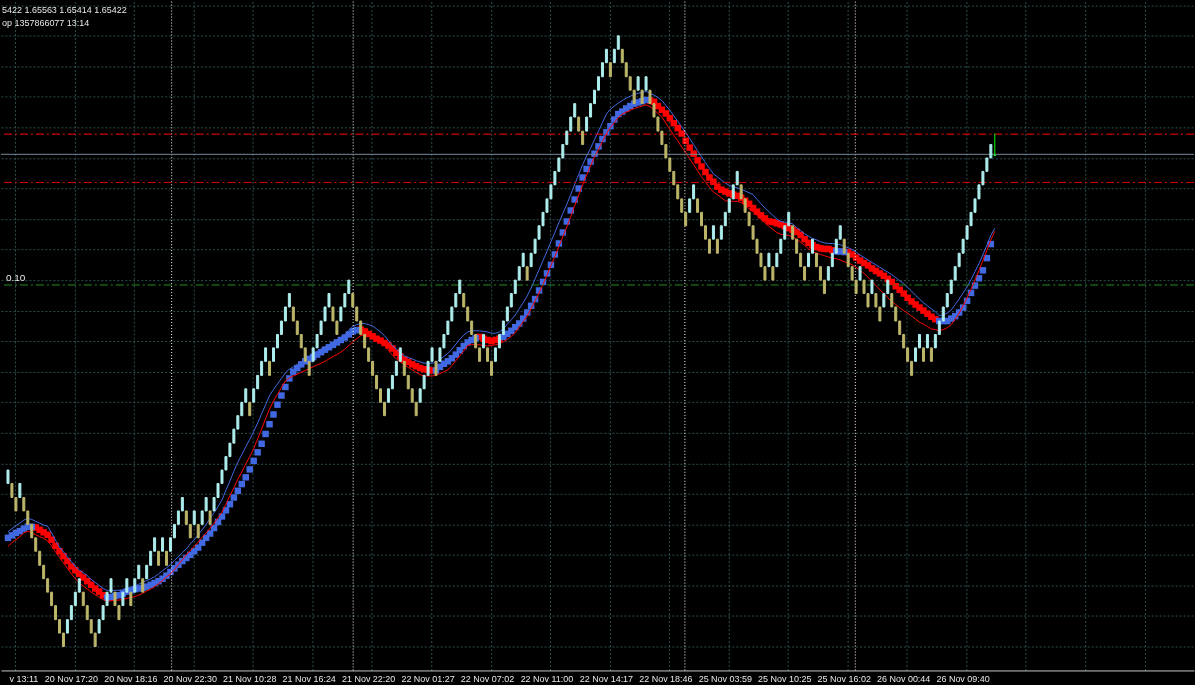 The image size is (1195, 691). Describe the element at coordinates (24, 679) in the screenshot. I see `x-tick-label: v 13:11` at that location.